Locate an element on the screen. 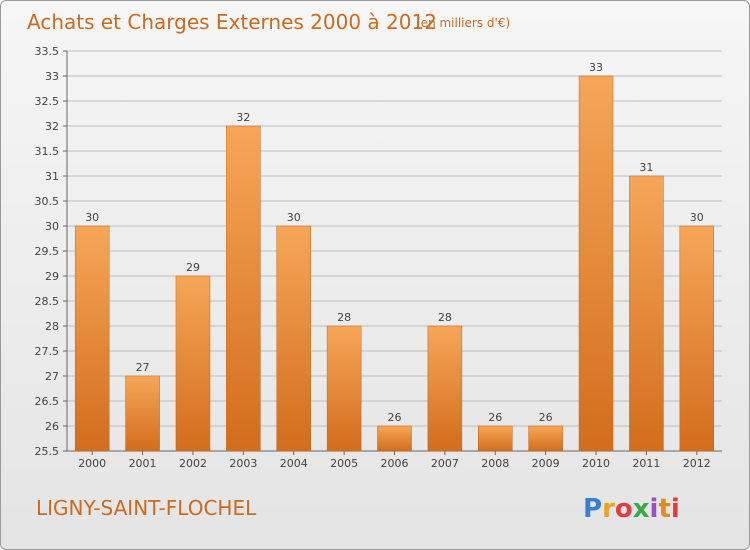 This screenshot has width=750, height=550. x-tick-label: 2006 is located at coordinates (395, 463).